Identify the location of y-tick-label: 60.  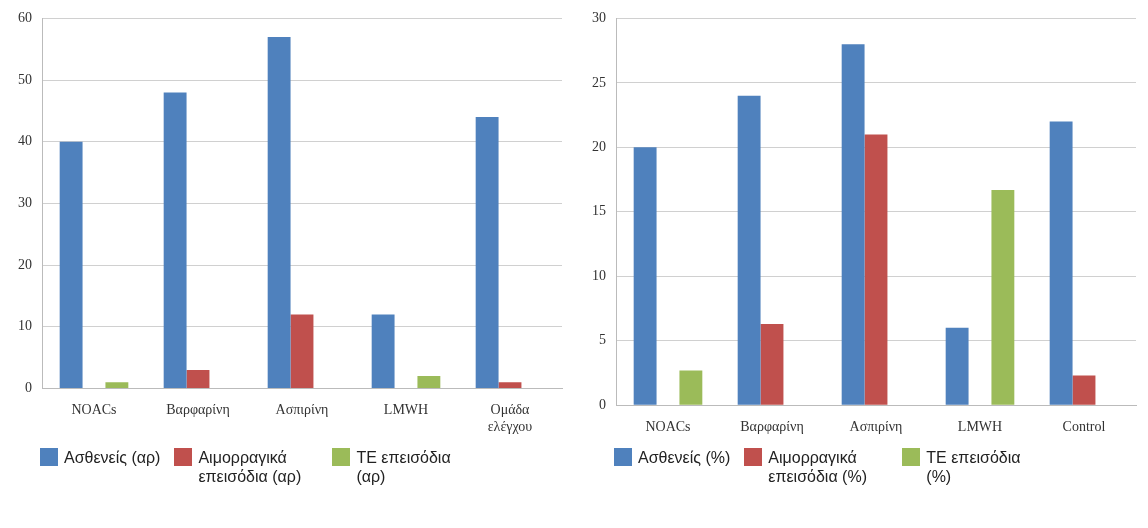
(25, 18).